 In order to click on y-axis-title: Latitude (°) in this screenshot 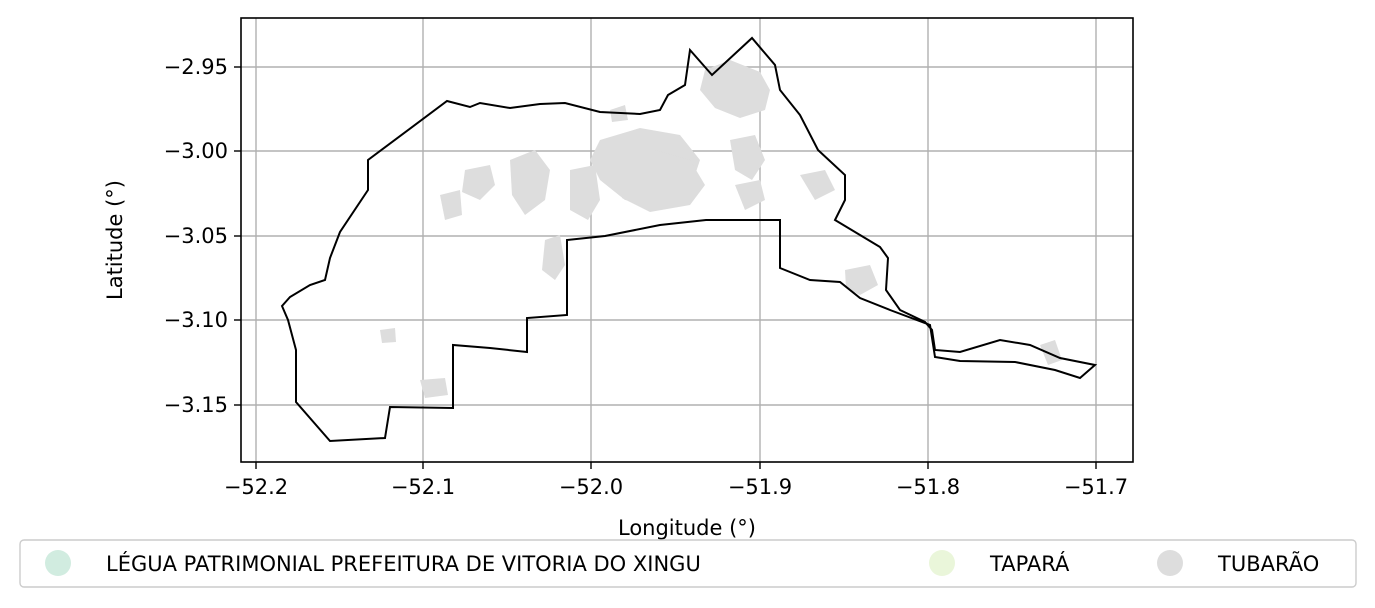, I will do `click(115, 240)`.